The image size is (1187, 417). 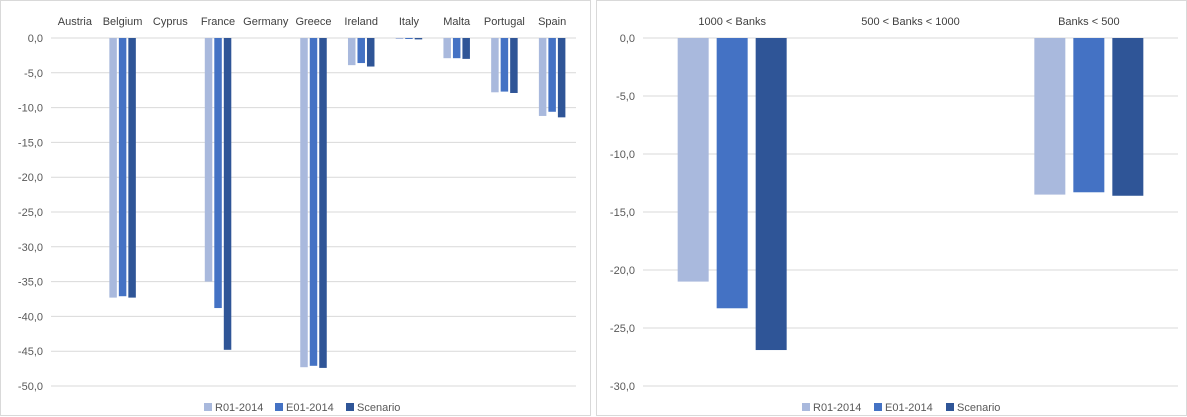 What do you see at coordinates (732, 22) in the screenshot?
I see `category-label: 1000 < Banks` at bounding box center [732, 22].